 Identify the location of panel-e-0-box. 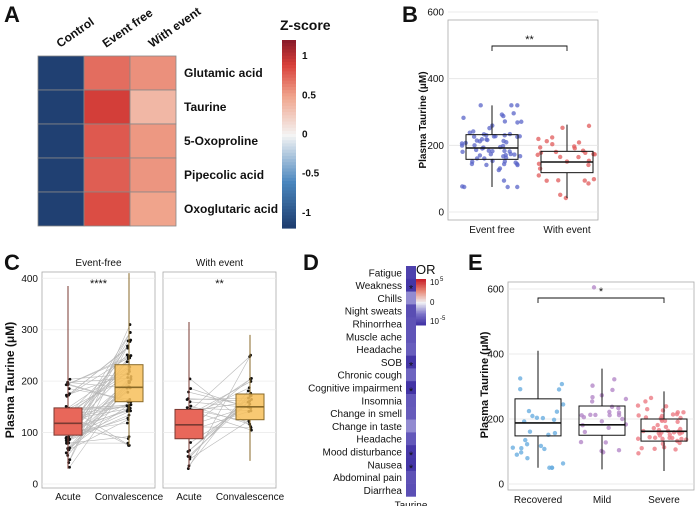
(538, 417).